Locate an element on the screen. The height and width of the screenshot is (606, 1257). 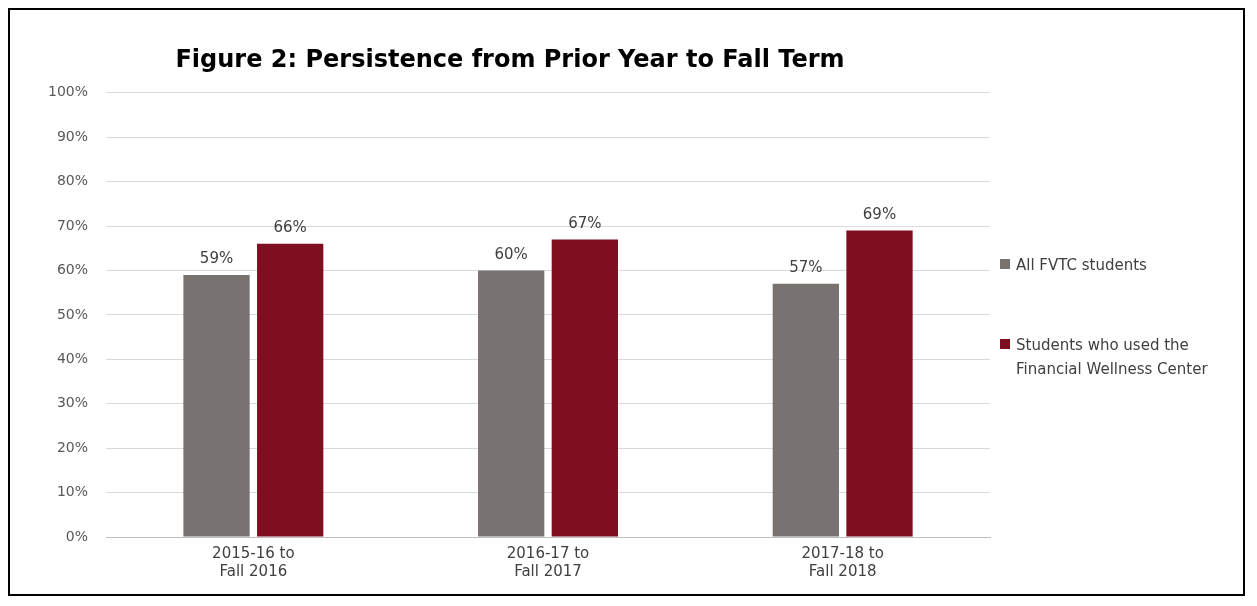
text: 69% is located at coordinates (879, 213).